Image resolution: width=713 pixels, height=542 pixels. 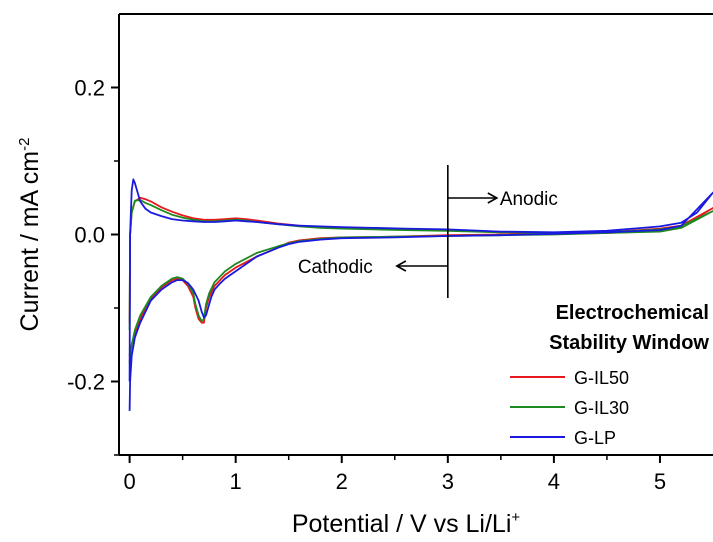 What do you see at coordinates (402, 524) in the screenshot?
I see `x-axis-title-text: Potential / V vs Li/Li` at bounding box center [402, 524].